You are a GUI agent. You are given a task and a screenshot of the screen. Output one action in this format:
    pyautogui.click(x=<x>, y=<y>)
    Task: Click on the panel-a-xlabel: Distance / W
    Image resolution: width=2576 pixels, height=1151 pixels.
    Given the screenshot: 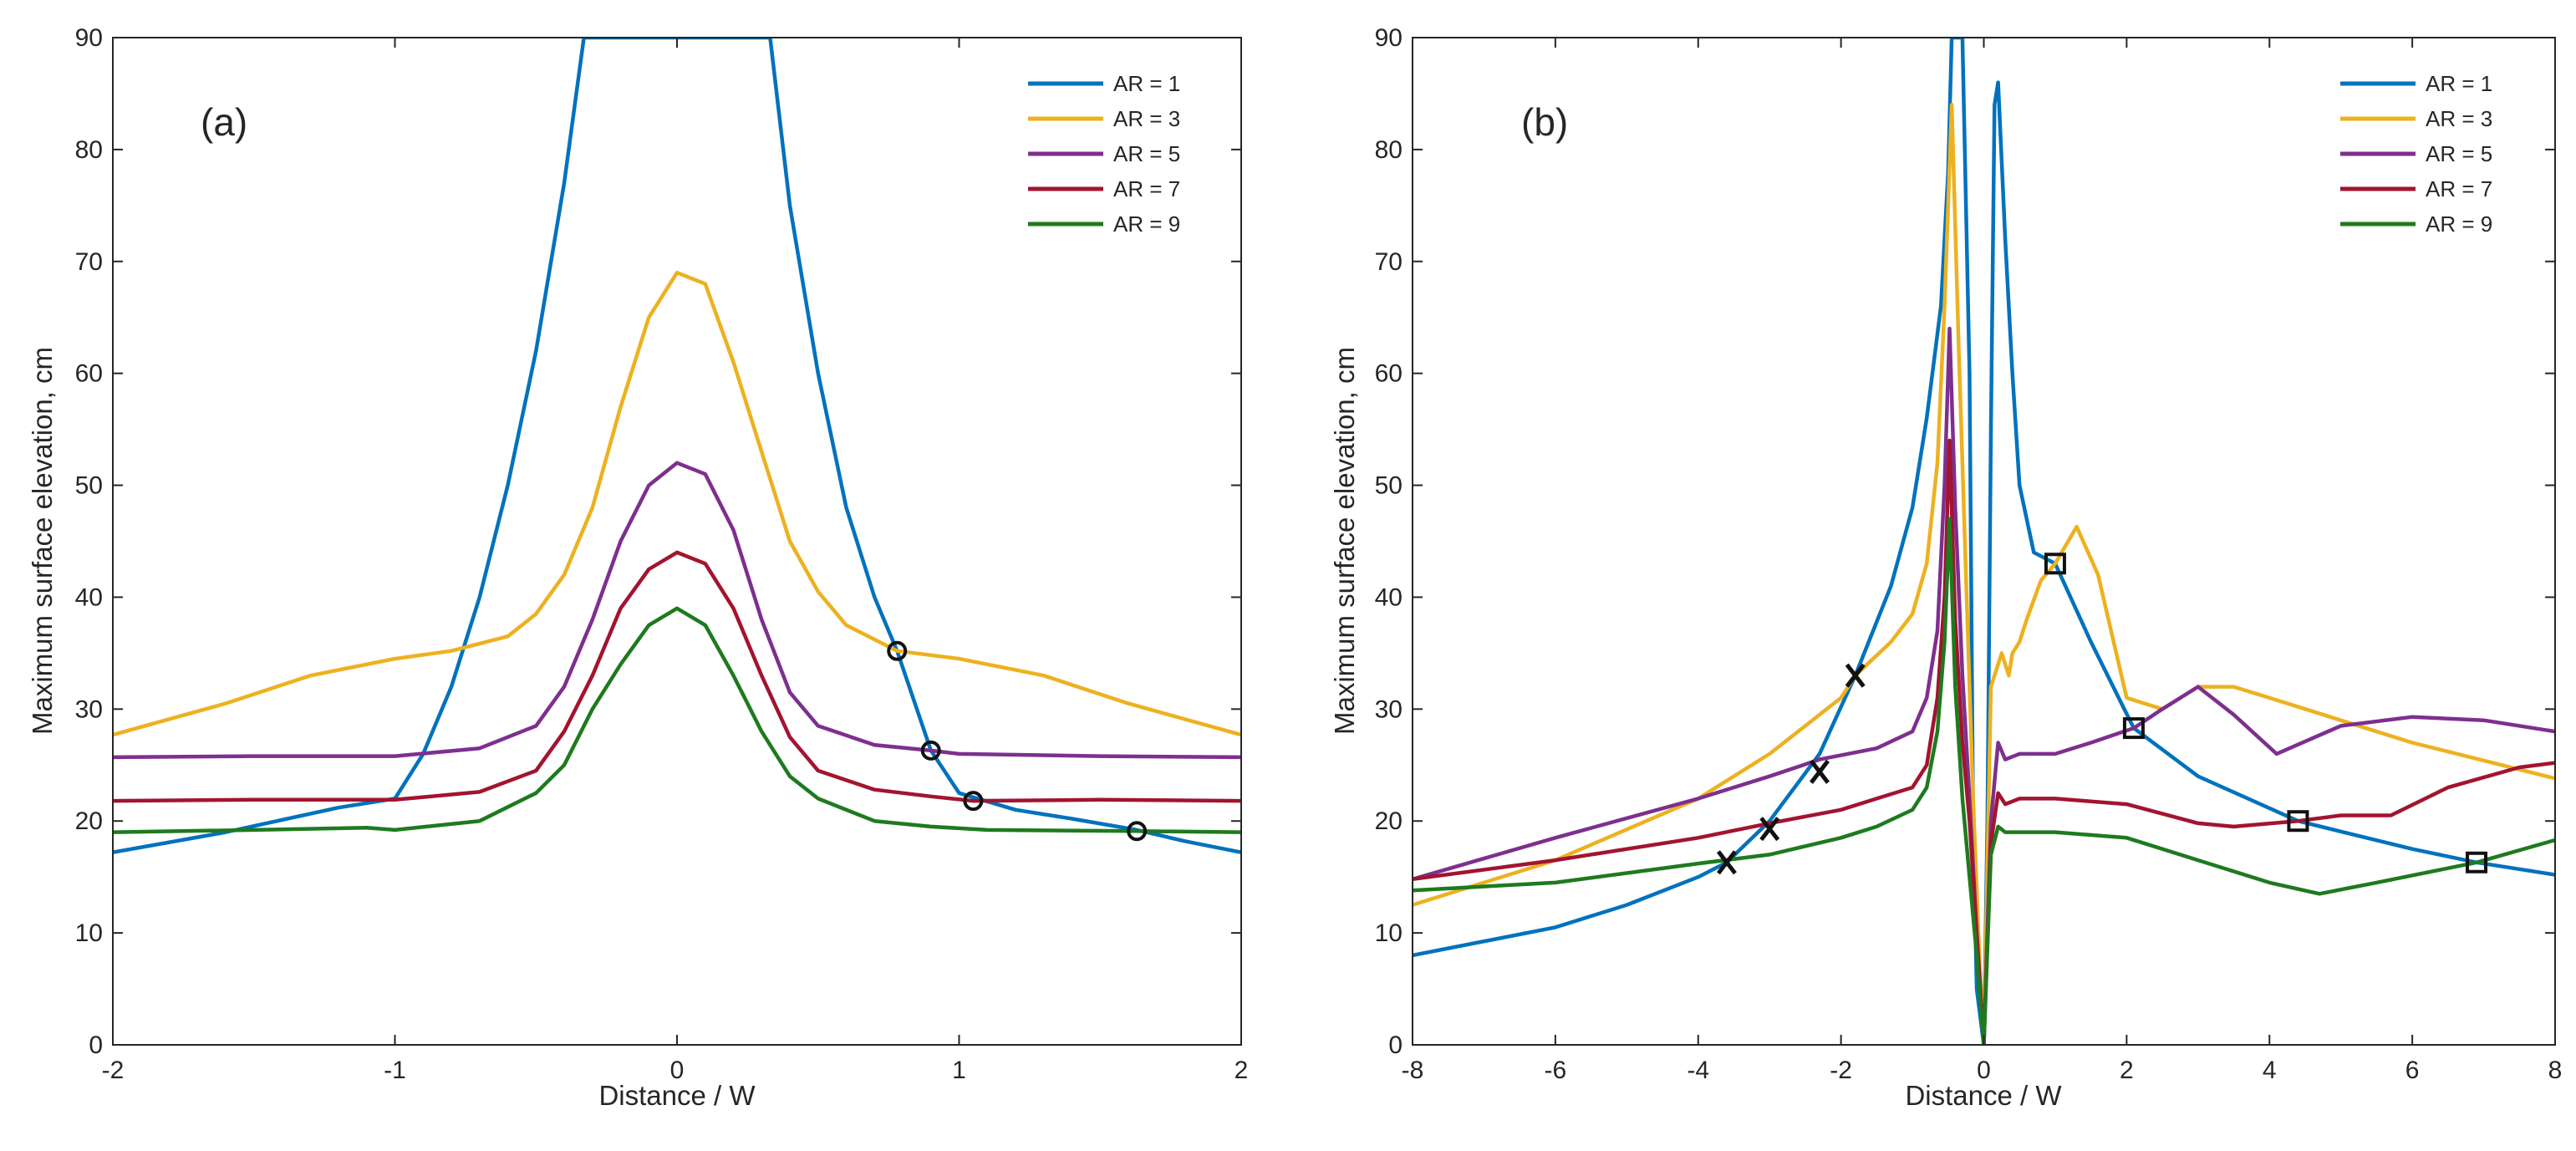 What is the action you would take?
    pyautogui.click(x=677, y=1095)
    